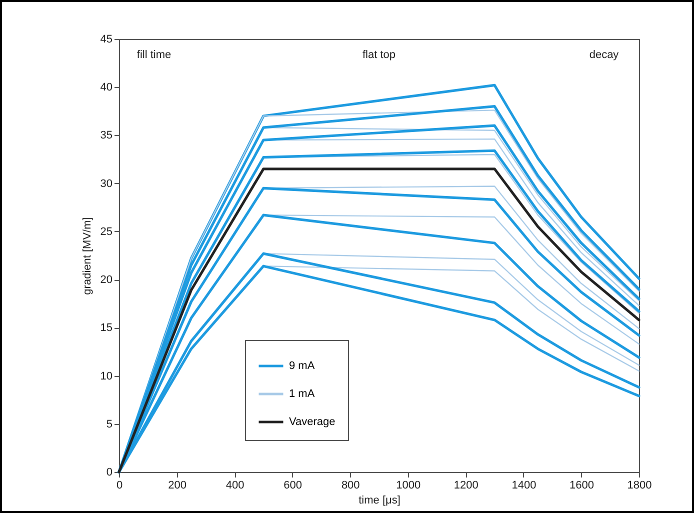 Image resolution: width=698 pixels, height=517 pixels. Describe the element at coordinates (350, 486) in the screenshot. I see `x-tick-label: 800` at that location.